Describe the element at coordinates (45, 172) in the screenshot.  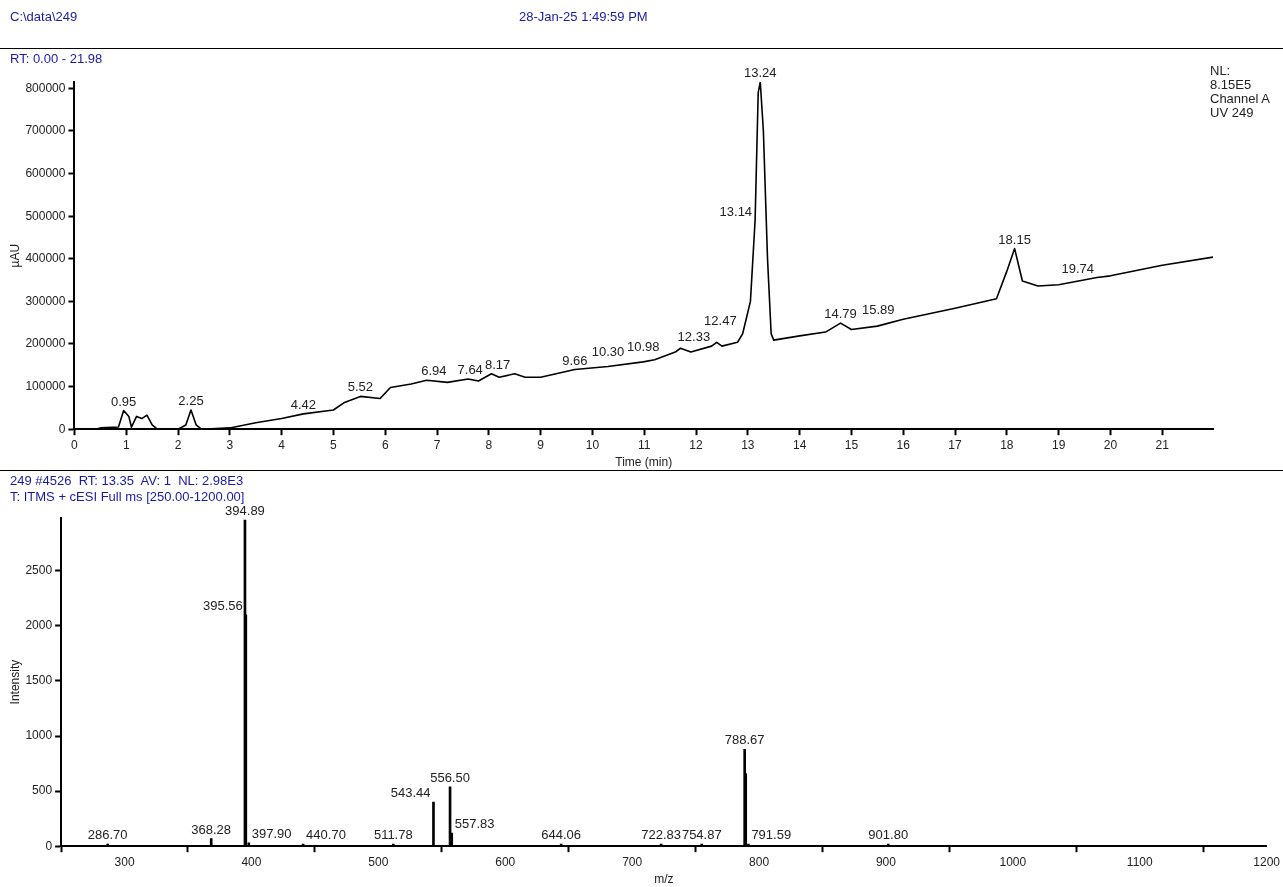
I see `y-tick-label: 600000` at that location.